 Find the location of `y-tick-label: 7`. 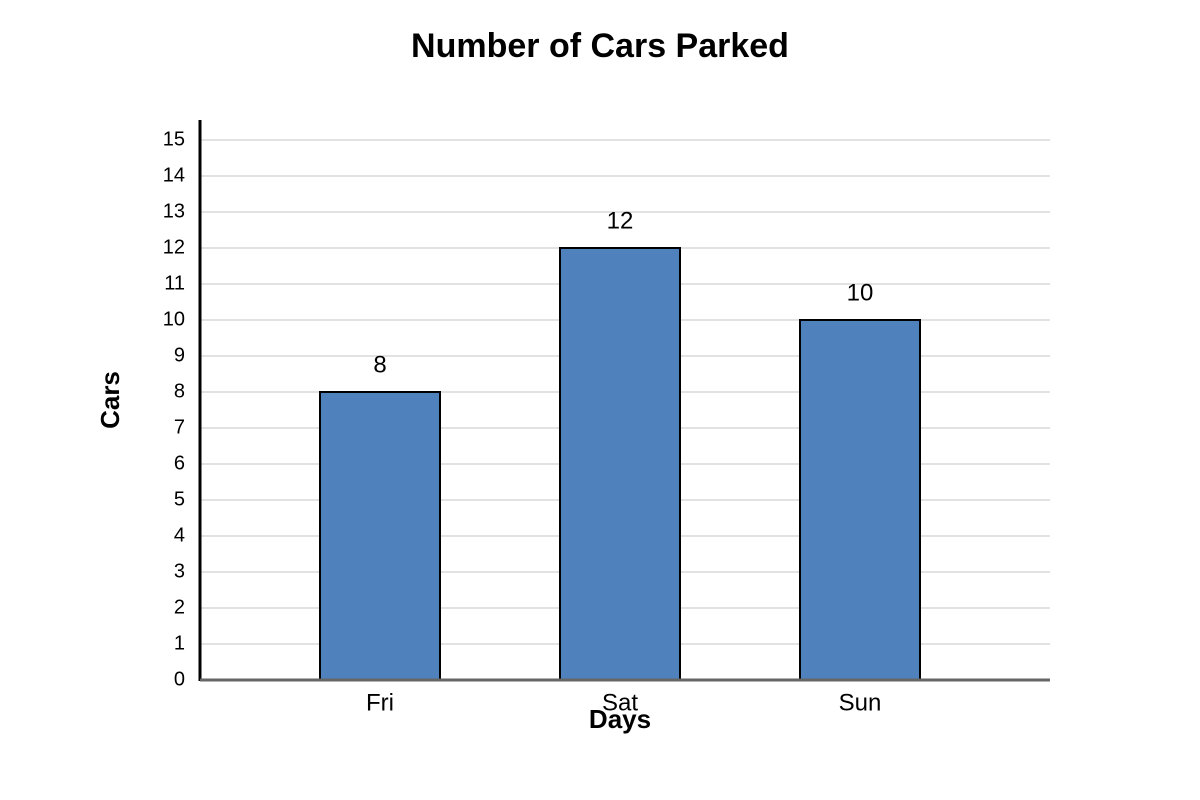

y-tick-label: 7 is located at coordinates (179, 427).